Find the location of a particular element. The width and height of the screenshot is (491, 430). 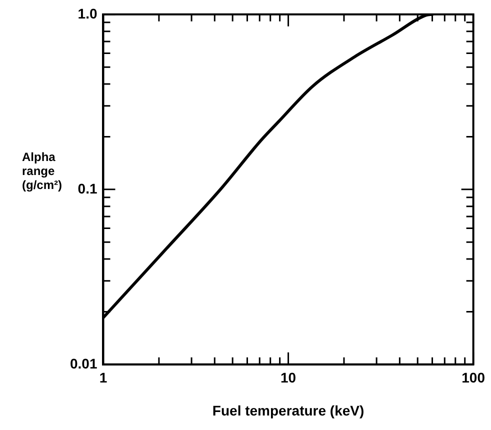

x-tick-label: 10 is located at coordinates (288, 378).